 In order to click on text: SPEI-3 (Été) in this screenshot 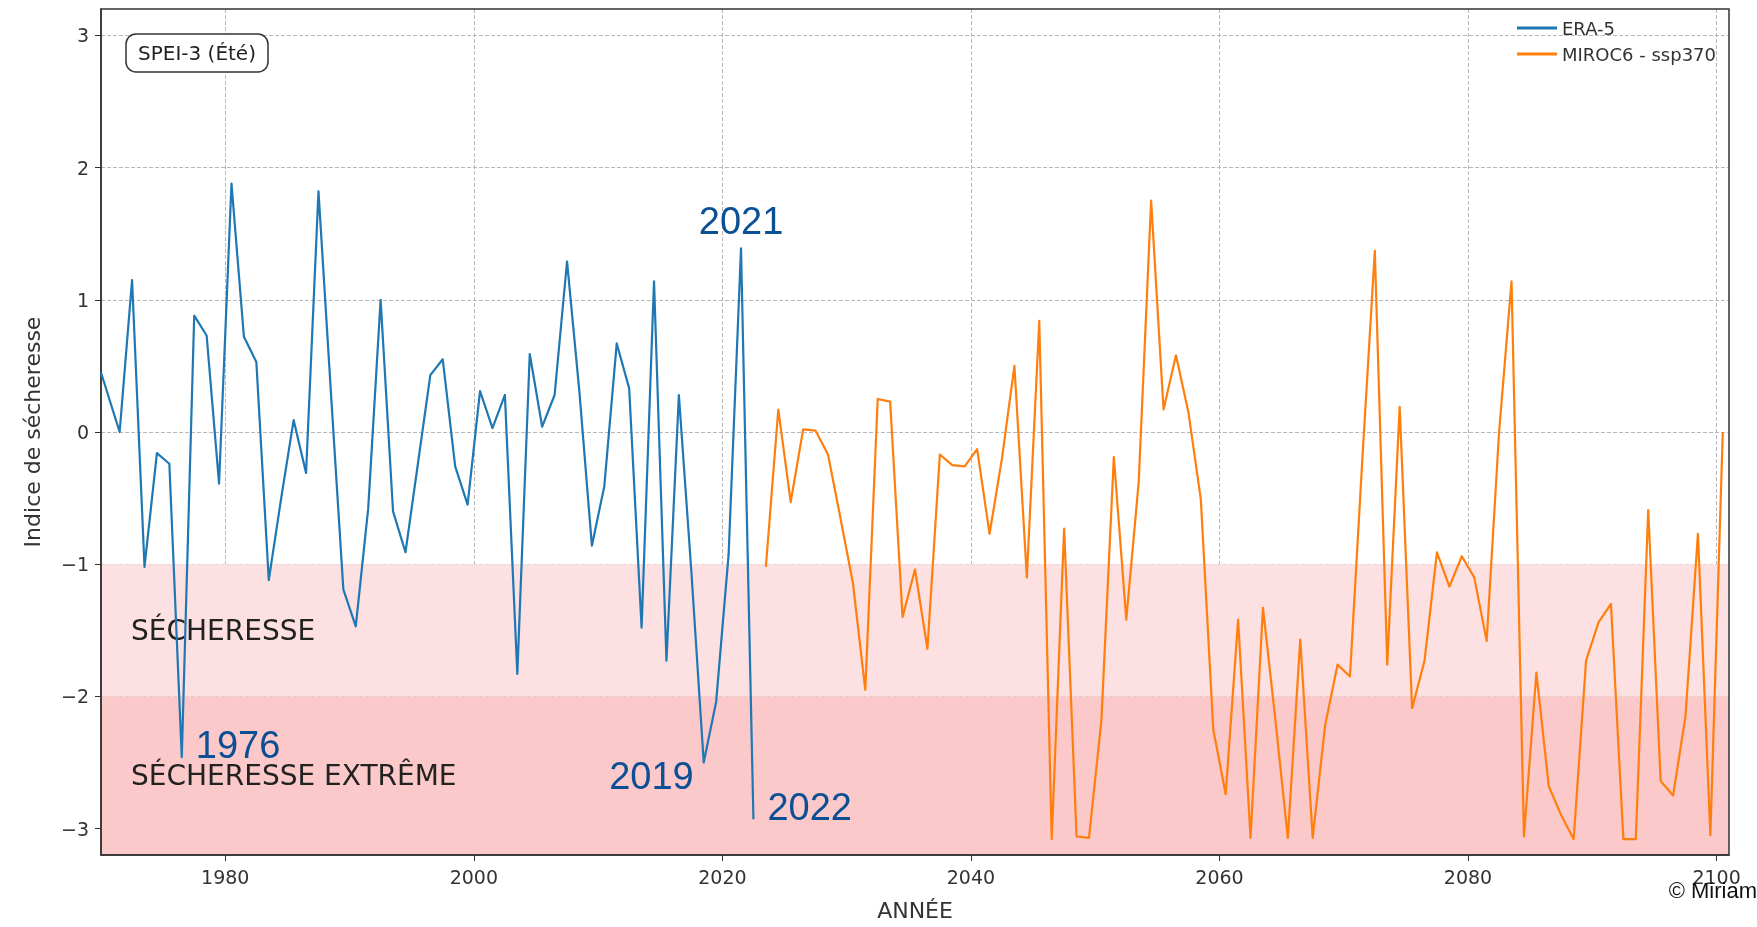, I will do `click(197, 53)`.